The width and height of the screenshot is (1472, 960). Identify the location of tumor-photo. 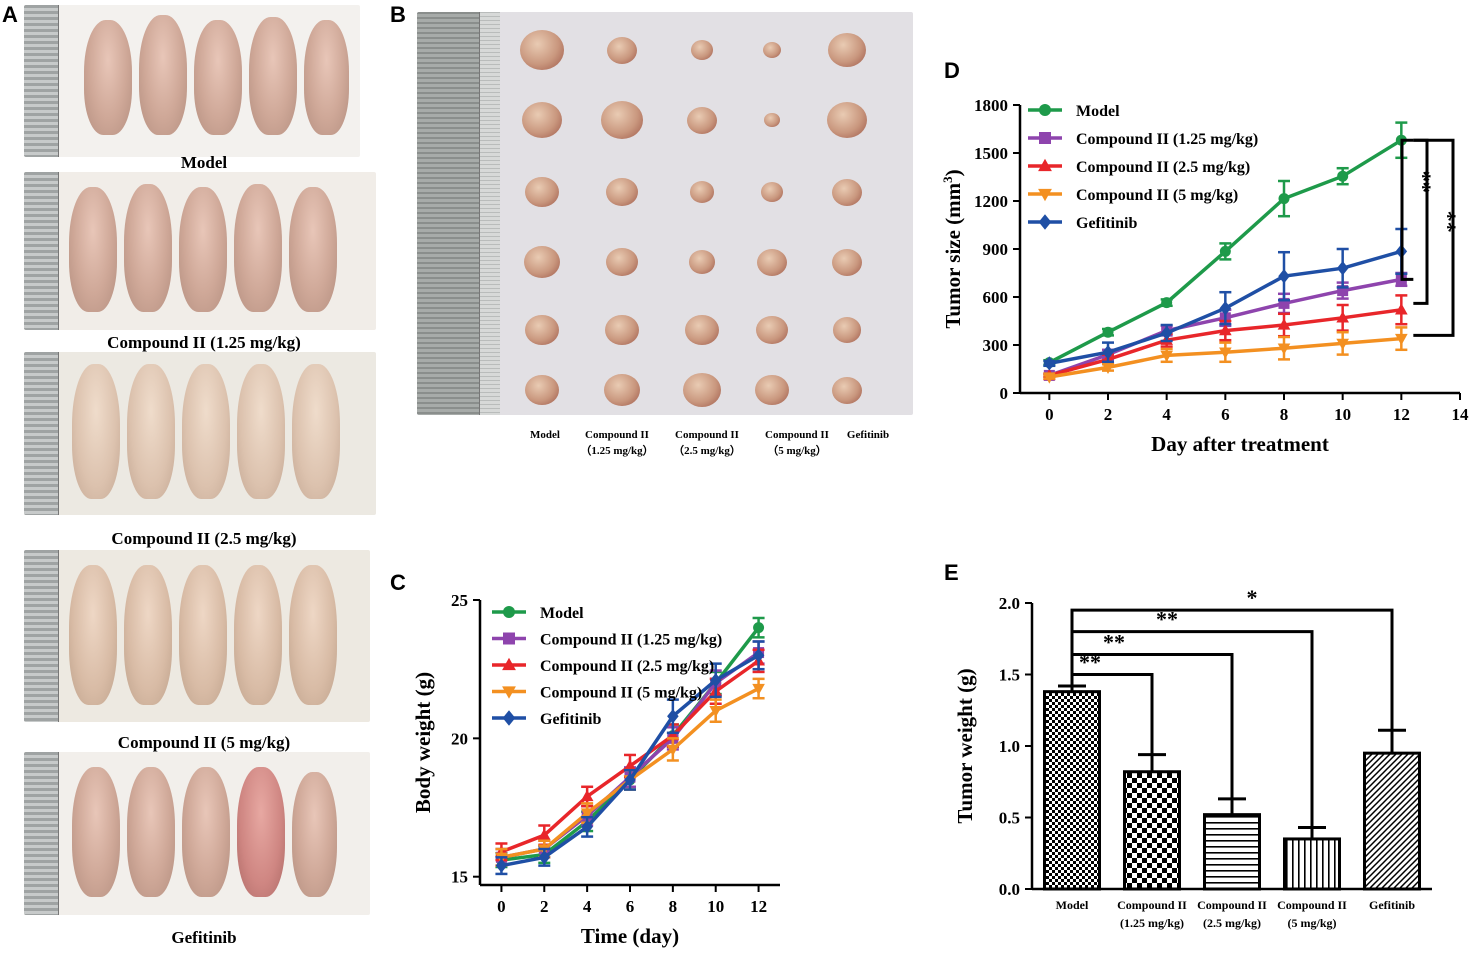
(665, 213).